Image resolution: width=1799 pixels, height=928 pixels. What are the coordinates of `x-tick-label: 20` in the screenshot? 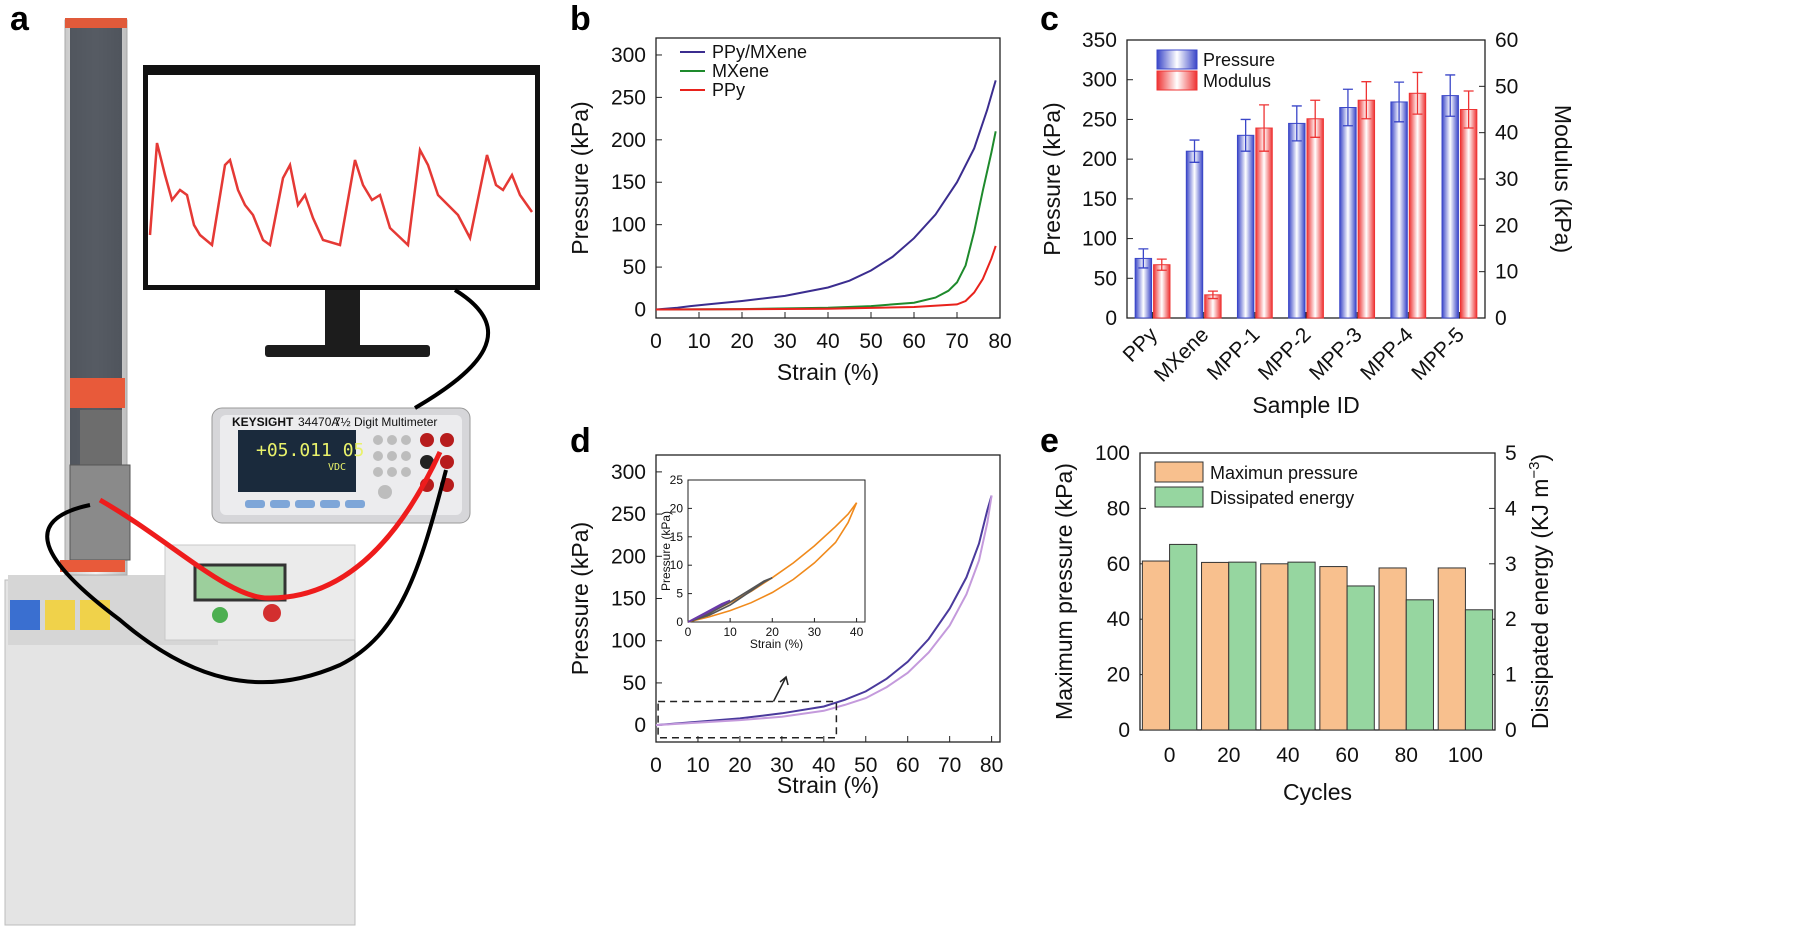 It's located at (739, 765).